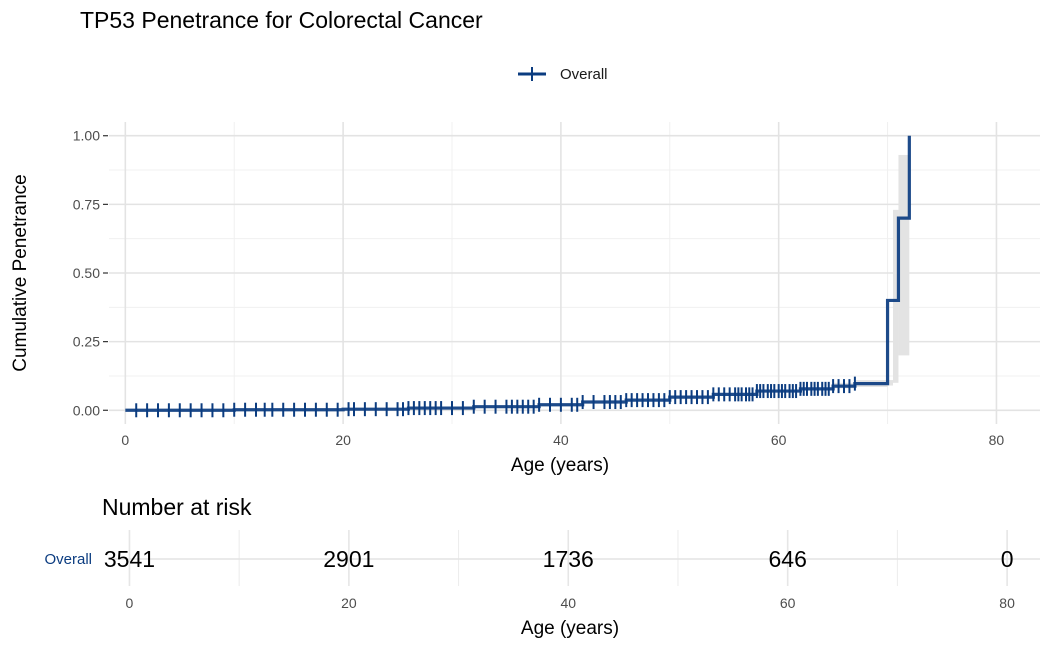  I want to click on legend: Overall, so click(563, 74).